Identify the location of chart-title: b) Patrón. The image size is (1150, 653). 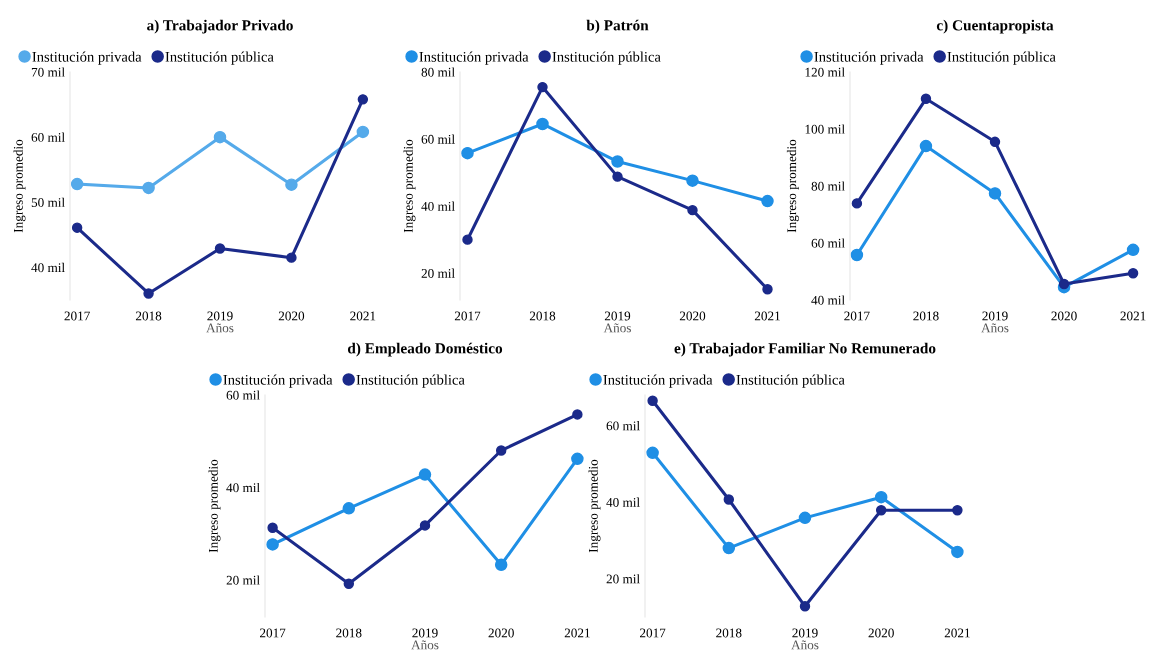
(617, 26).